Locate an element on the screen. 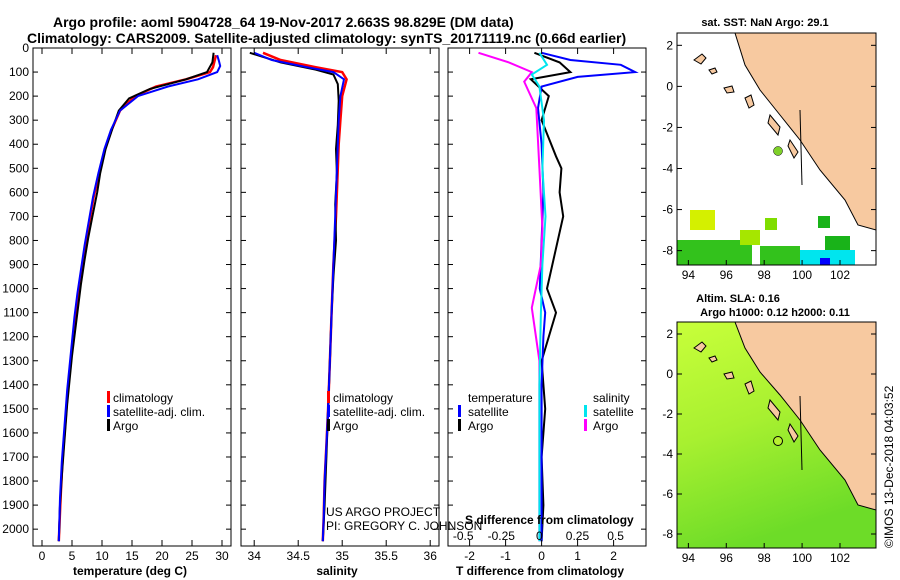 The width and height of the screenshot is (900, 580). depth-tick-label: 1400 is located at coordinates (15, 385).